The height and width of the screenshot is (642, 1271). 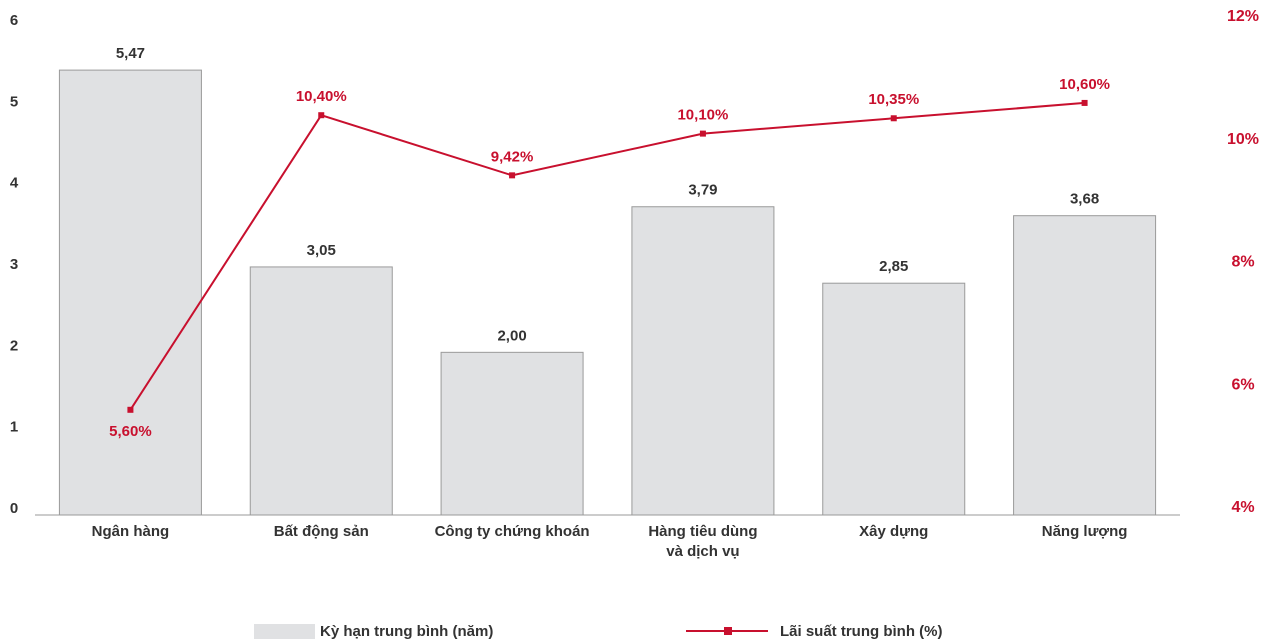 What do you see at coordinates (512, 156) in the screenshot?
I see `line-value-label: 9,42%` at bounding box center [512, 156].